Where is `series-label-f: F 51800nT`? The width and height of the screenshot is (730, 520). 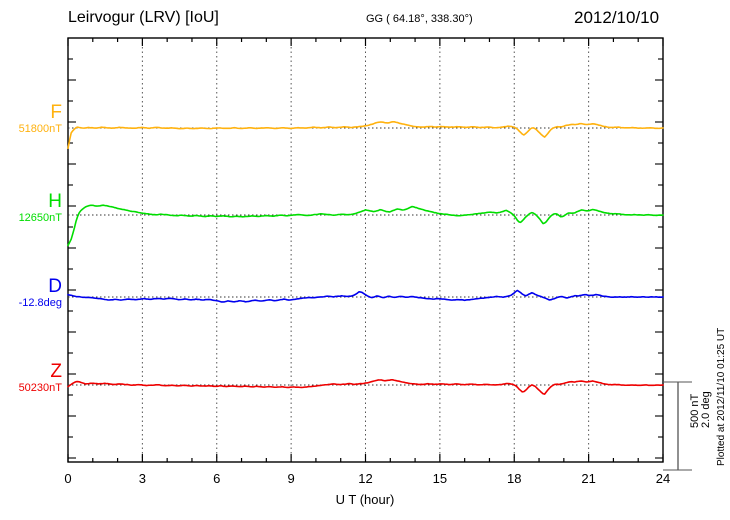 series-label-f: F 51800nT is located at coordinates (40, 119).